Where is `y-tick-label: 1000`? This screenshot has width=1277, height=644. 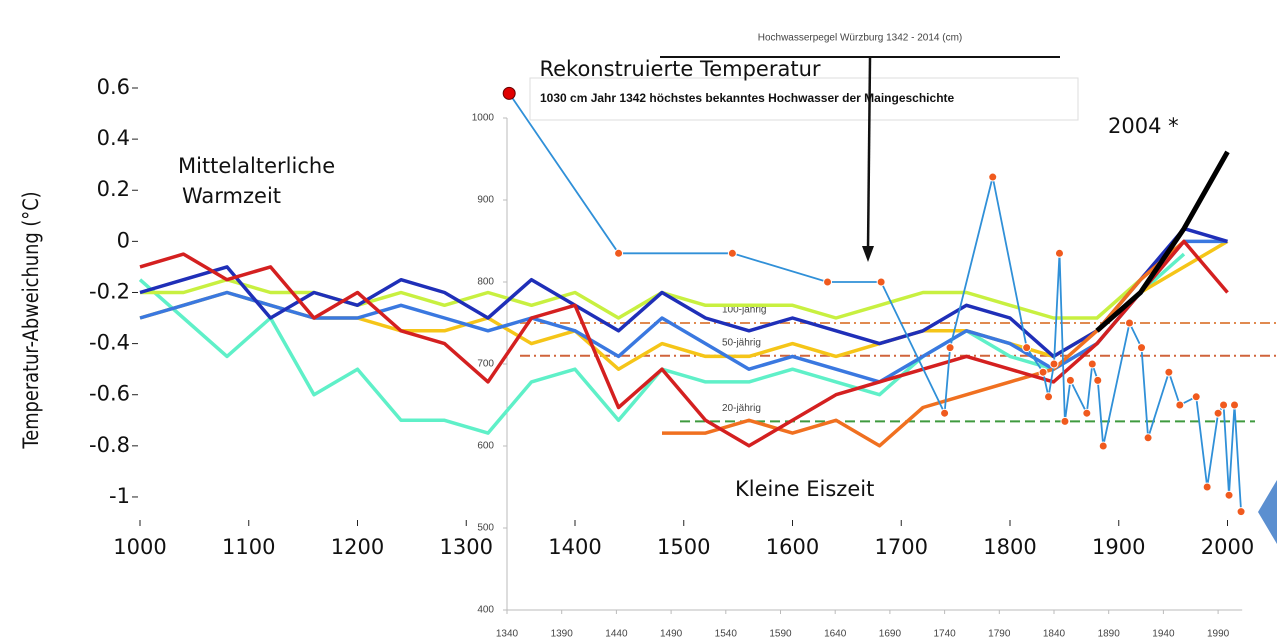
y-tick-label: 1000 is located at coordinates (483, 118).